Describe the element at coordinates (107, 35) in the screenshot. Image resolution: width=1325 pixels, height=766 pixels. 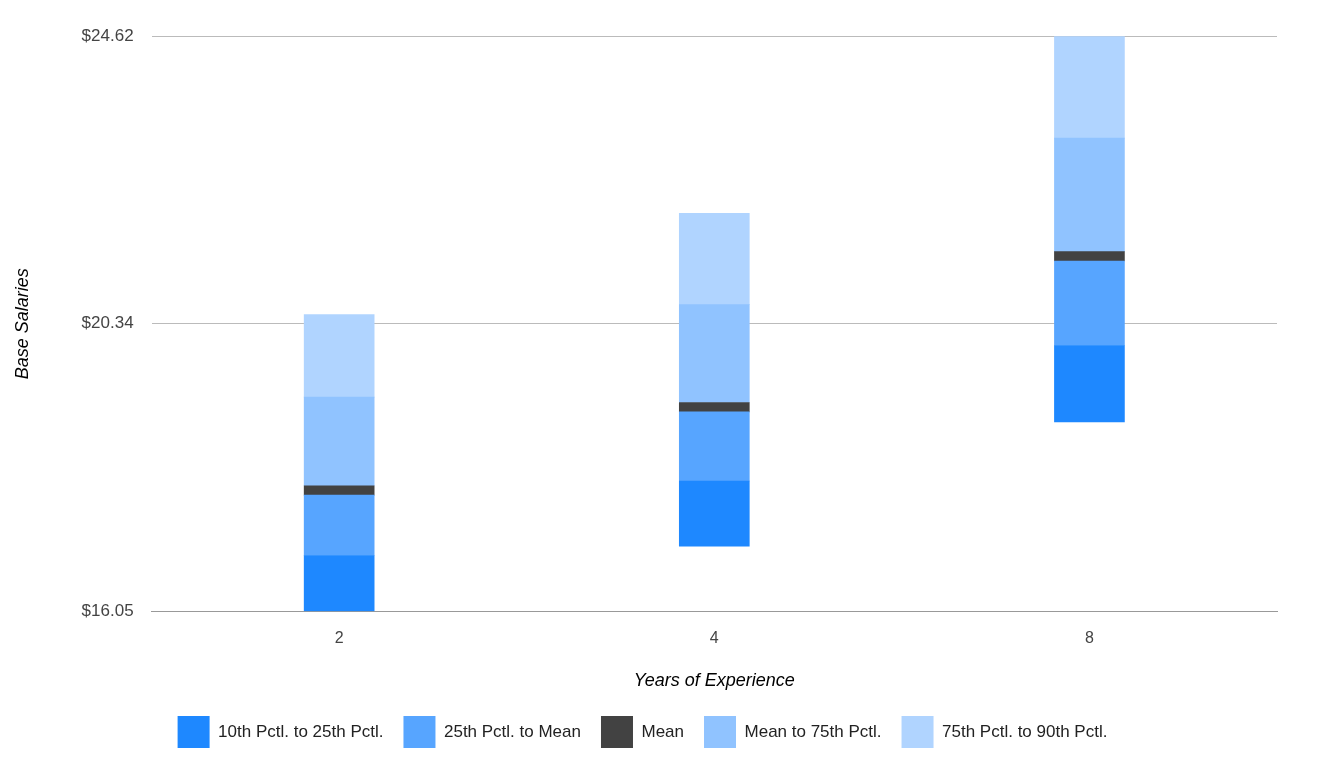
I see `y-tick-label: $24.62` at that location.